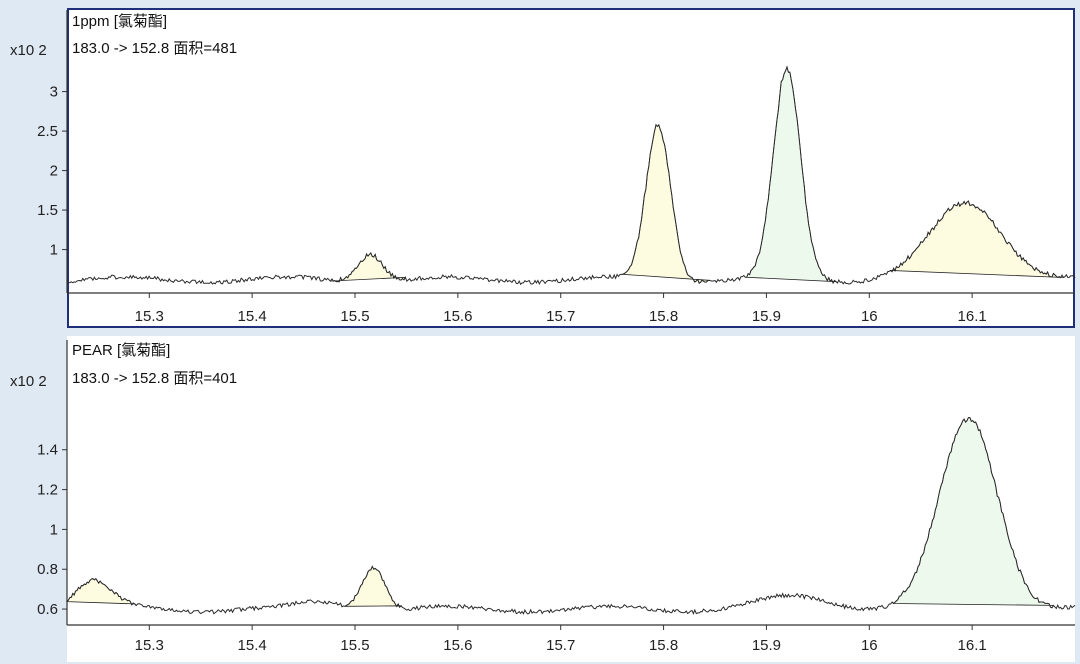 The height and width of the screenshot is (664, 1080). Describe the element at coordinates (121, 350) in the screenshot. I see `chart-title: PEAR [氯菊酯]` at that location.